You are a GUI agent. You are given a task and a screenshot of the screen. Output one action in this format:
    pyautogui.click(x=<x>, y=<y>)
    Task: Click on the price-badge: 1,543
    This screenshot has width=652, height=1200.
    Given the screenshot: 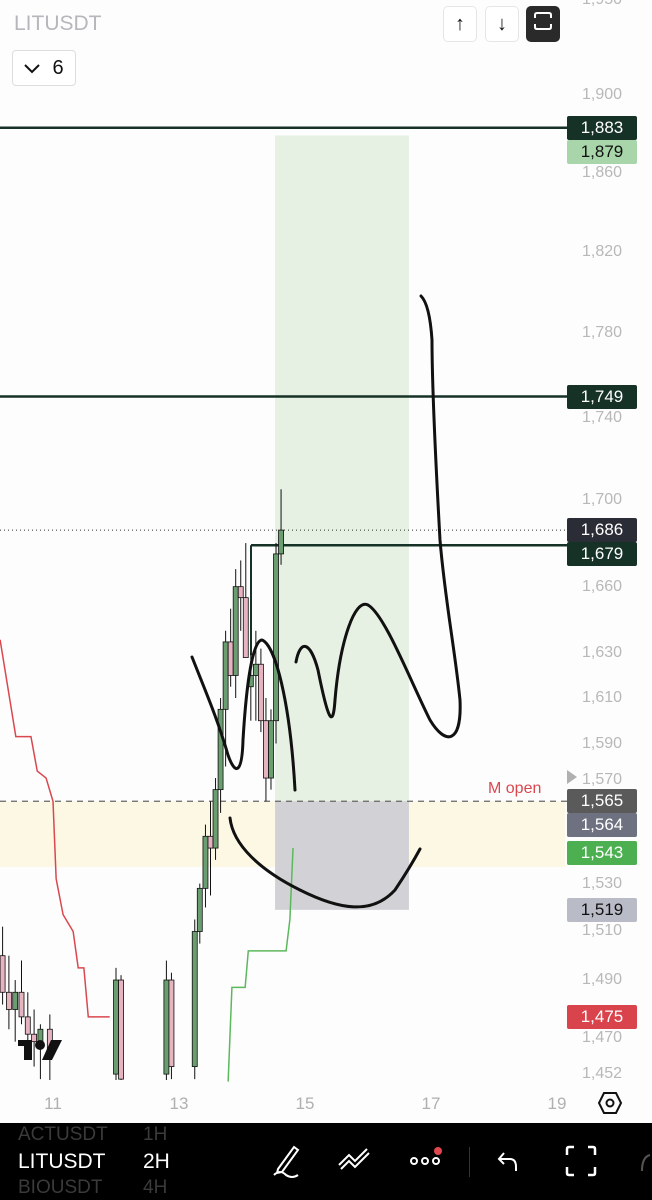 What is the action you would take?
    pyautogui.click(x=602, y=852)
    